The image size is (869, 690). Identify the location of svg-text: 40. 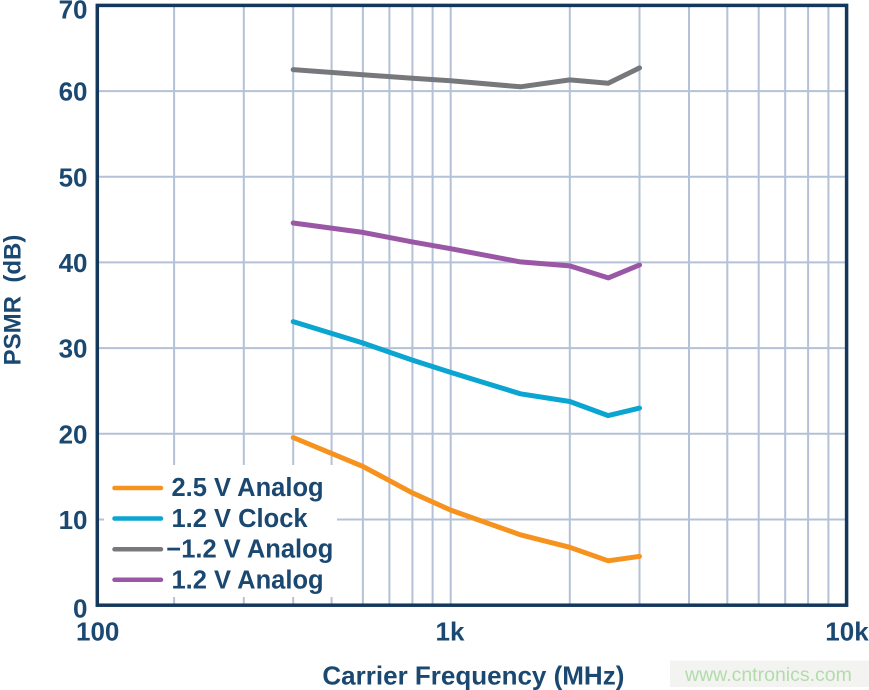
(73, 263).